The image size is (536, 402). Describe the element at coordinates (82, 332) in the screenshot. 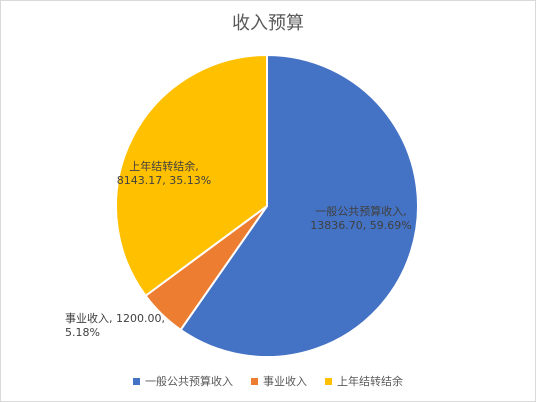

I see `data-label-line: 5.18%` at that location.